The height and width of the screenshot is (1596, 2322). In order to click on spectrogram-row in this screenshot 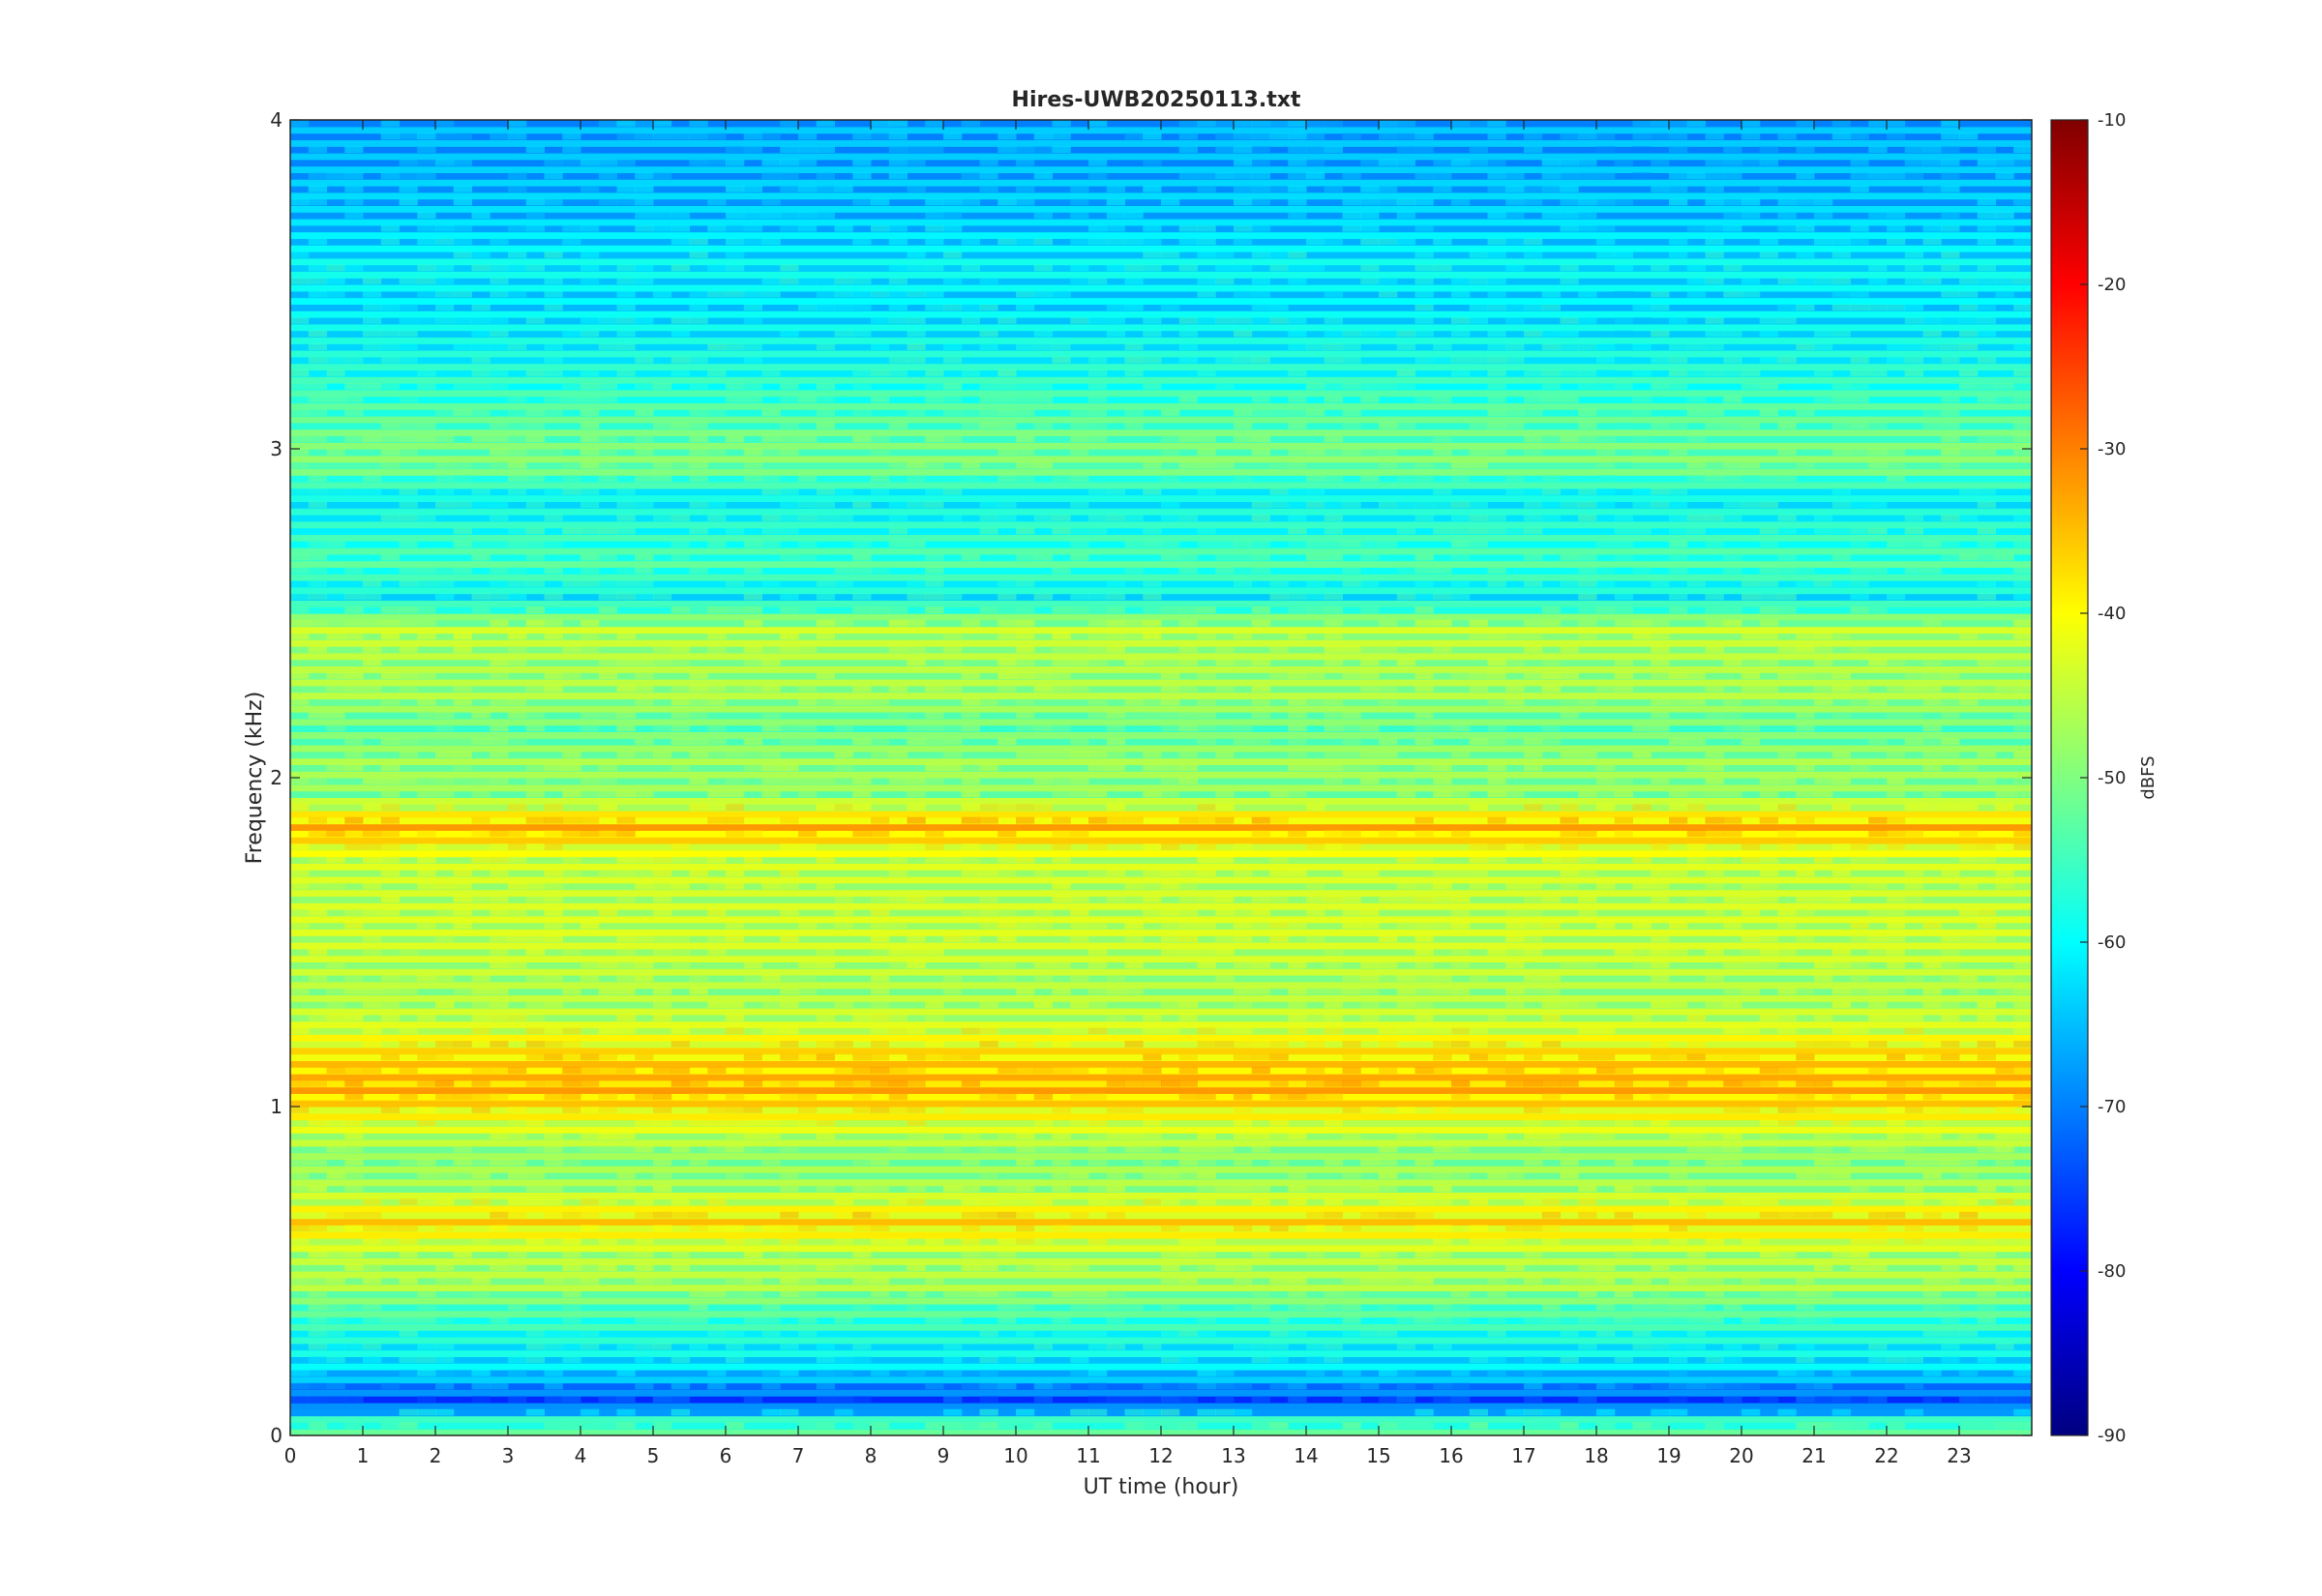, I will do `click(1161, 1051)`.